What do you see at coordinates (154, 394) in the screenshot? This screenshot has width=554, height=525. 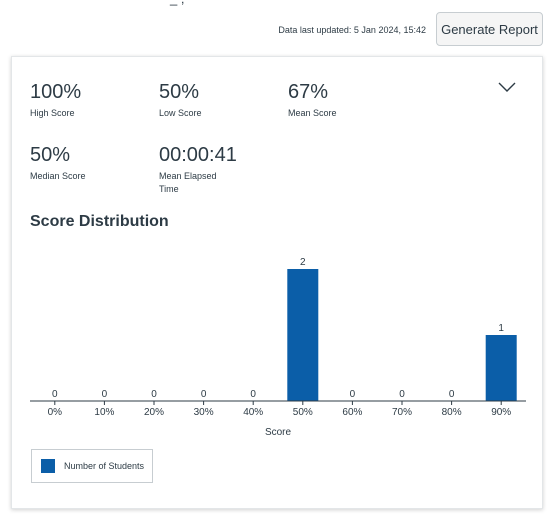 I see `data-label-20%: 0` at bounding box center [154, 394].